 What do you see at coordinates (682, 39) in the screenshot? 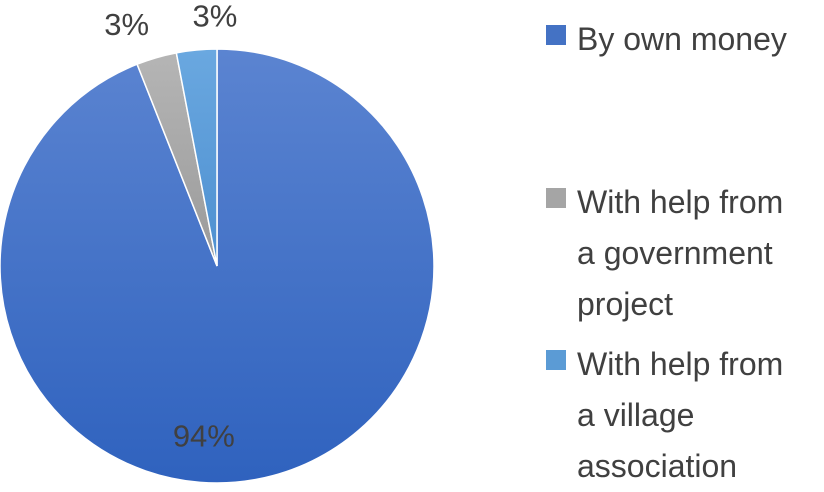
I see `legend-label: By own money` at bounding box center [682, 39].